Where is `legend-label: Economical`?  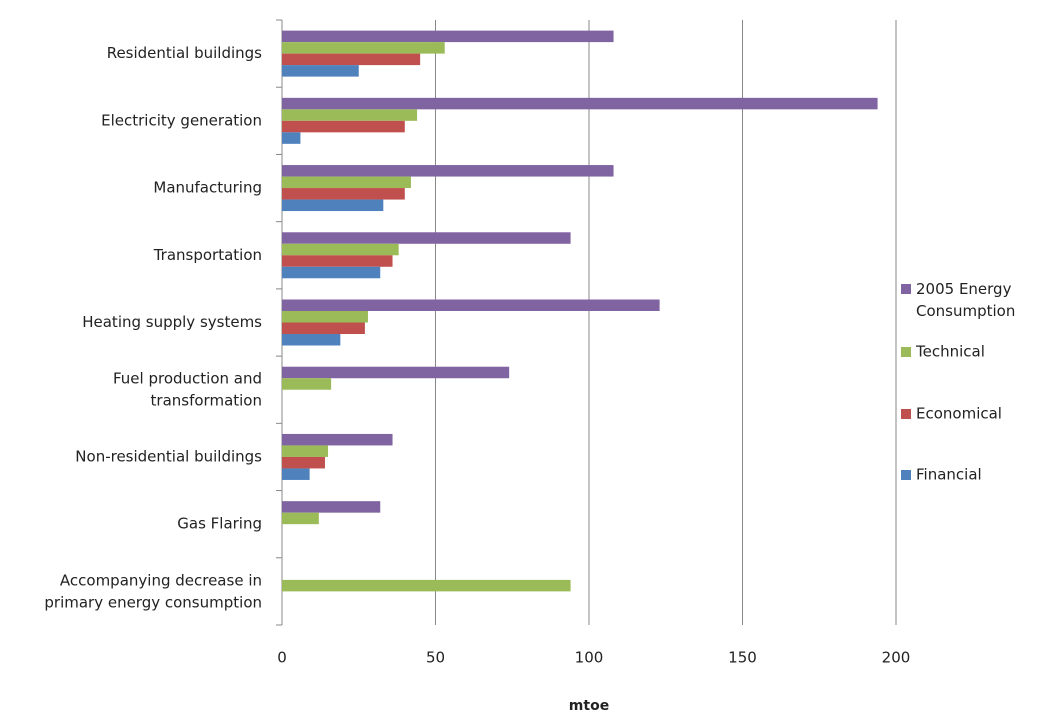
legend-label: Economical is located at coordinates (959, 414).